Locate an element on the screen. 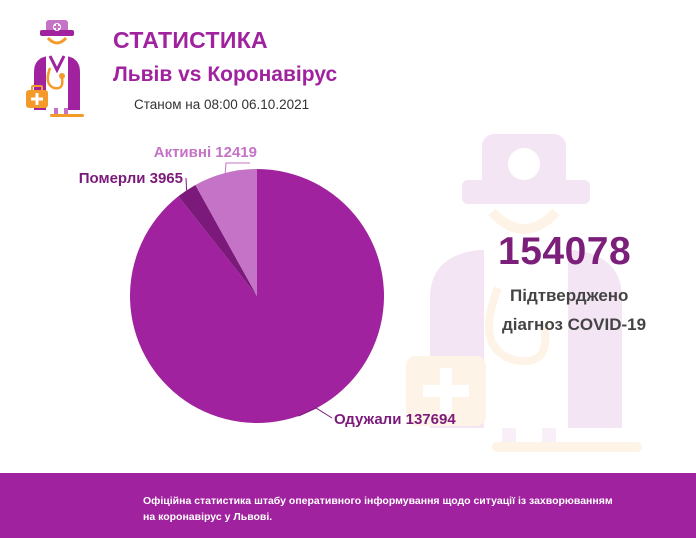  pie-slice-deaths is located at coordinates (217, 240).